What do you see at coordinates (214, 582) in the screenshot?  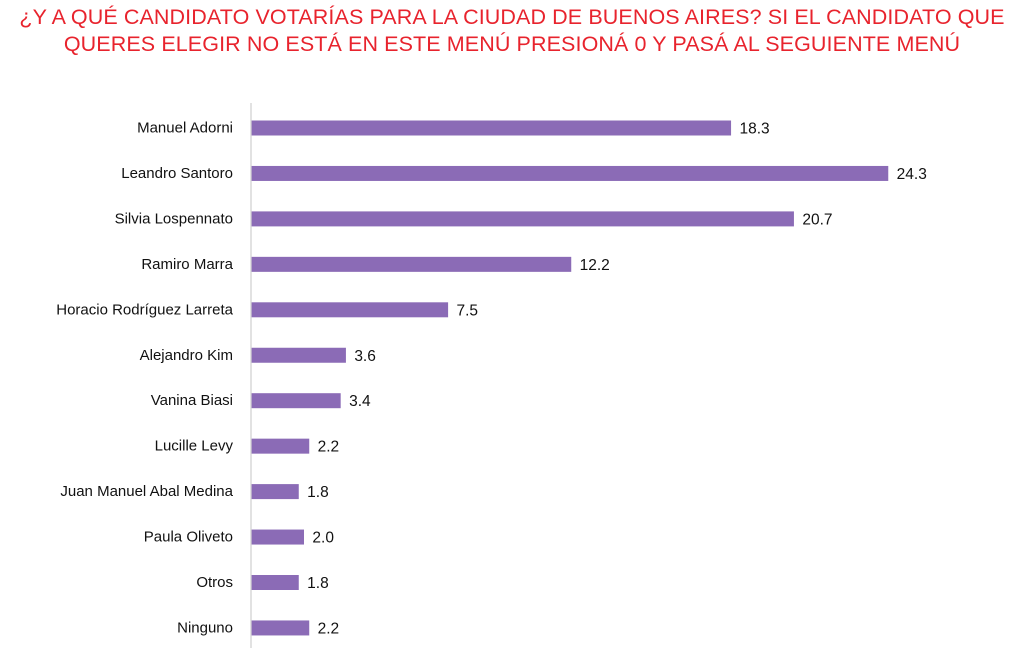 I see `category-label-otros: Otros` at bounding box center [214, 582].